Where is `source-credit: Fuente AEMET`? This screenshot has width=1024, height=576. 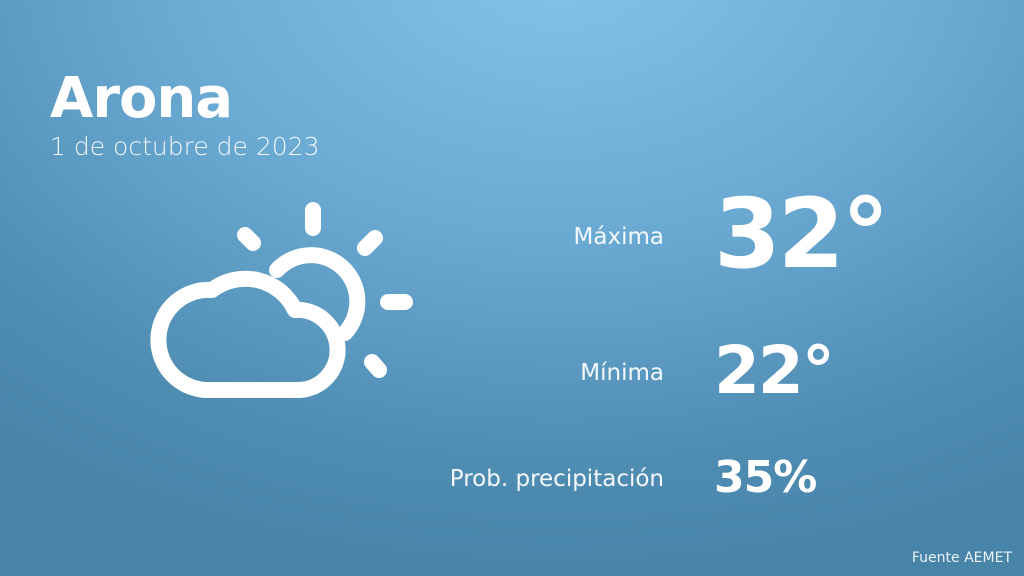
source-credit: Fuente AEMET is located at coordinates (961, 558).